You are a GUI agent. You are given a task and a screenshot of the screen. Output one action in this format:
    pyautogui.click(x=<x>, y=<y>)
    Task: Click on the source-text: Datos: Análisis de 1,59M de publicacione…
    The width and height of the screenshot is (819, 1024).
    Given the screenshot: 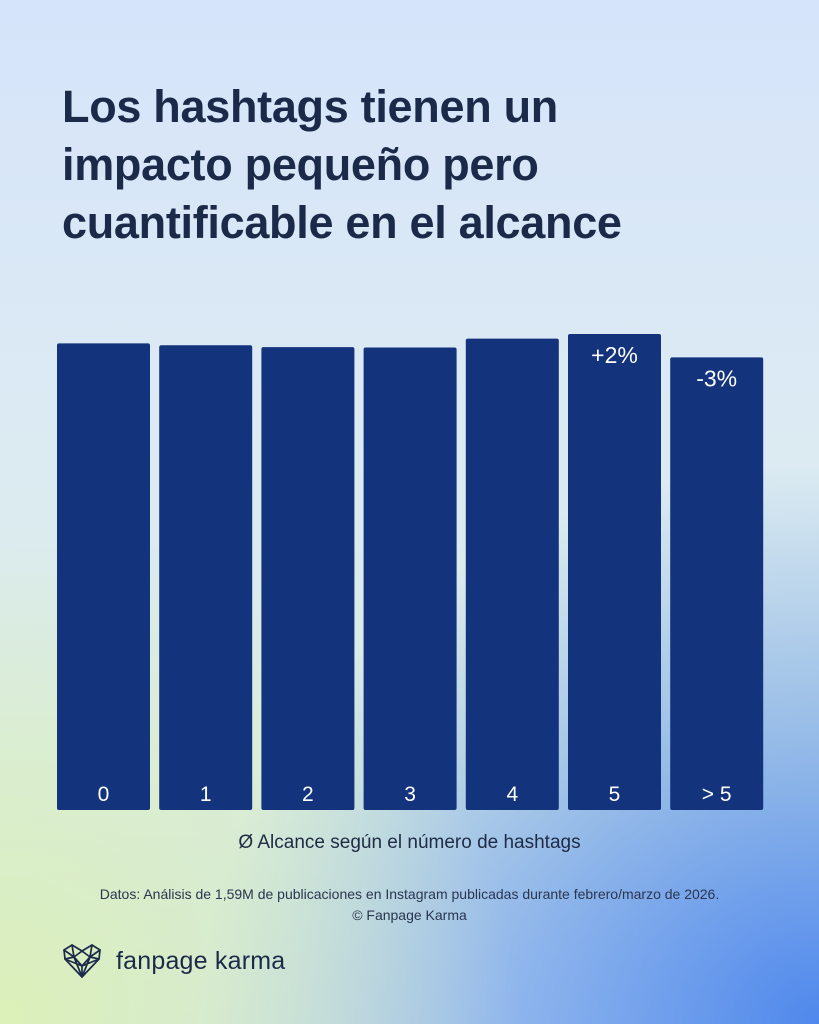 What is the action you would take?
    pyautogui.click(x=409, y=894)
    